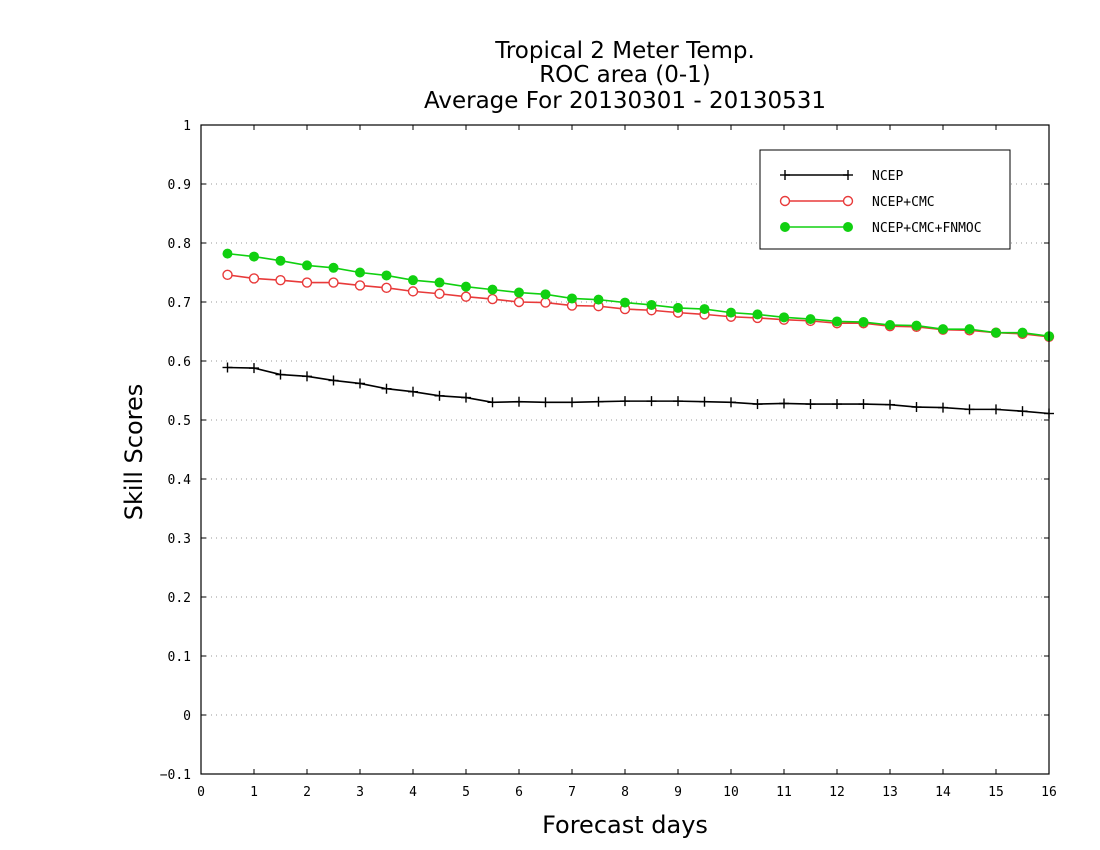  What do you see at coordinates (731, 792) in the screenshot?
I see `x-tick-label: 10` at bounding box center [731, 792].